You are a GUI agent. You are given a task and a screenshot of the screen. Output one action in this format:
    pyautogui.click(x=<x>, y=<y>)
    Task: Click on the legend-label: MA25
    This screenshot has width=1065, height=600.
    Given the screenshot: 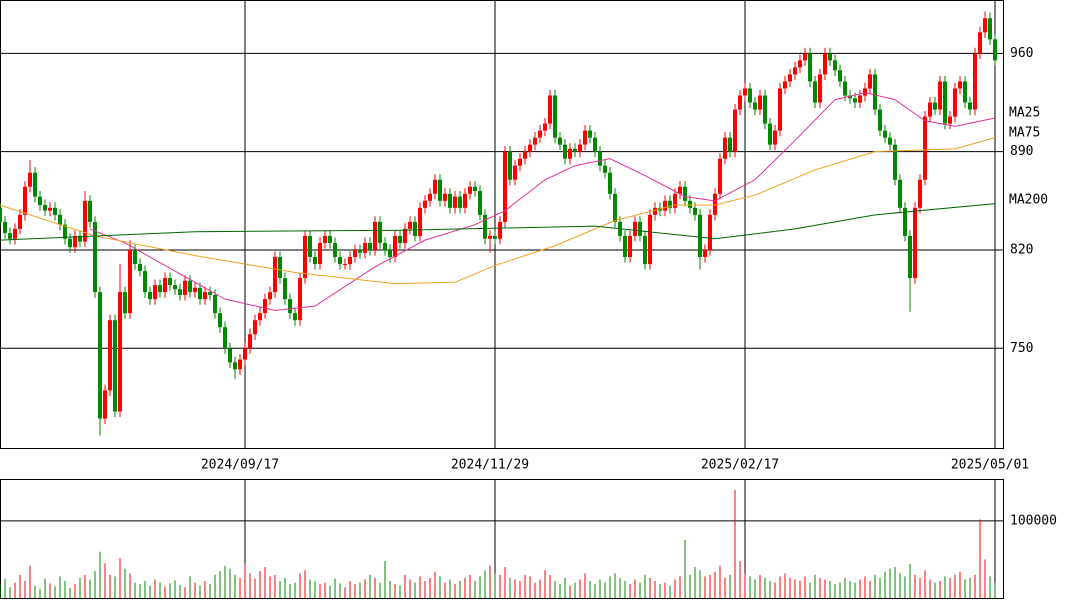 What is the action you would take?
    pyautogui.click(x=1024, y=113)
    